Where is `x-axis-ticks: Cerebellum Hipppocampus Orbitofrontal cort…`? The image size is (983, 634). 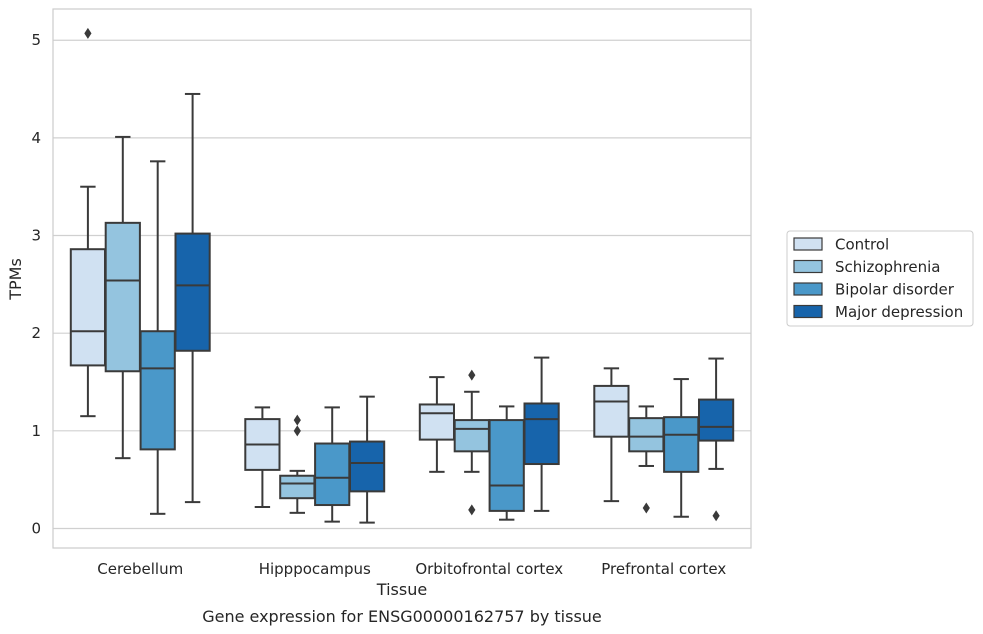 x-axis-ticks: Cerebellum Hipppocampus Orbitofrontal cort… is located at coordinates (411, 569).